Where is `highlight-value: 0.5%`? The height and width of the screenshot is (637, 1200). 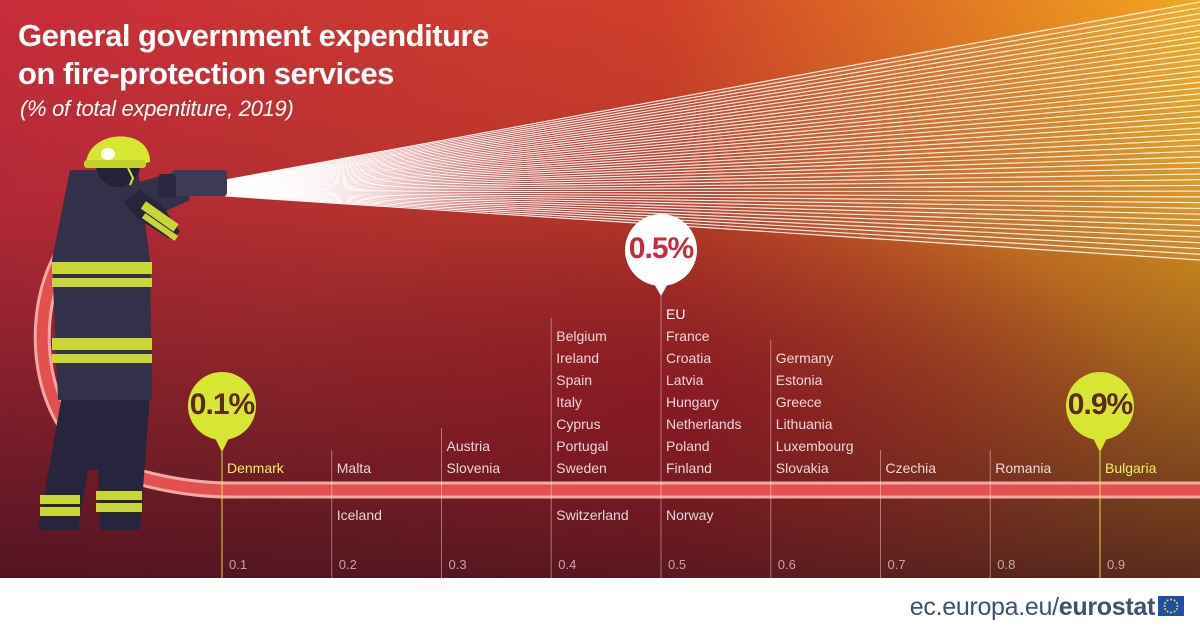 highlight-value: 0.5% is located at coordinates (661, 248).